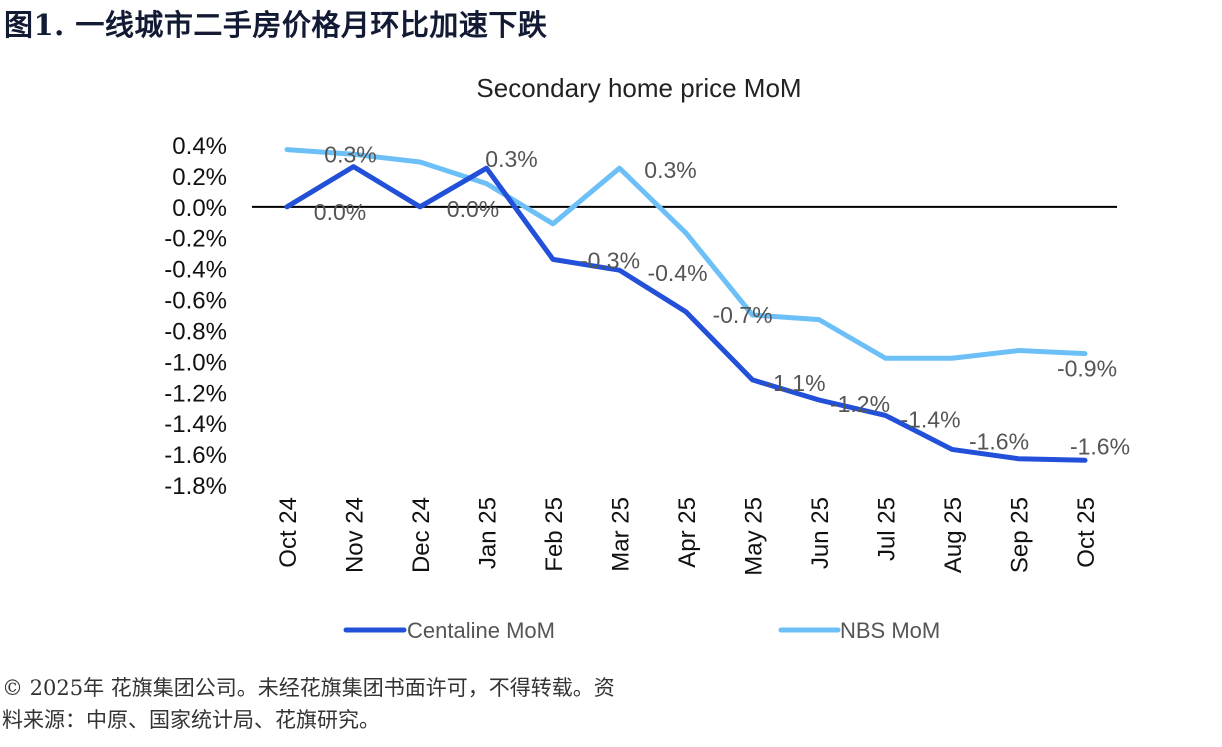 The width and height of the screenshot is (1222, 747). Describe the element at coordinates (687, 532) in the screenshot. I see `x-tick-label: Apr 25` at that location.